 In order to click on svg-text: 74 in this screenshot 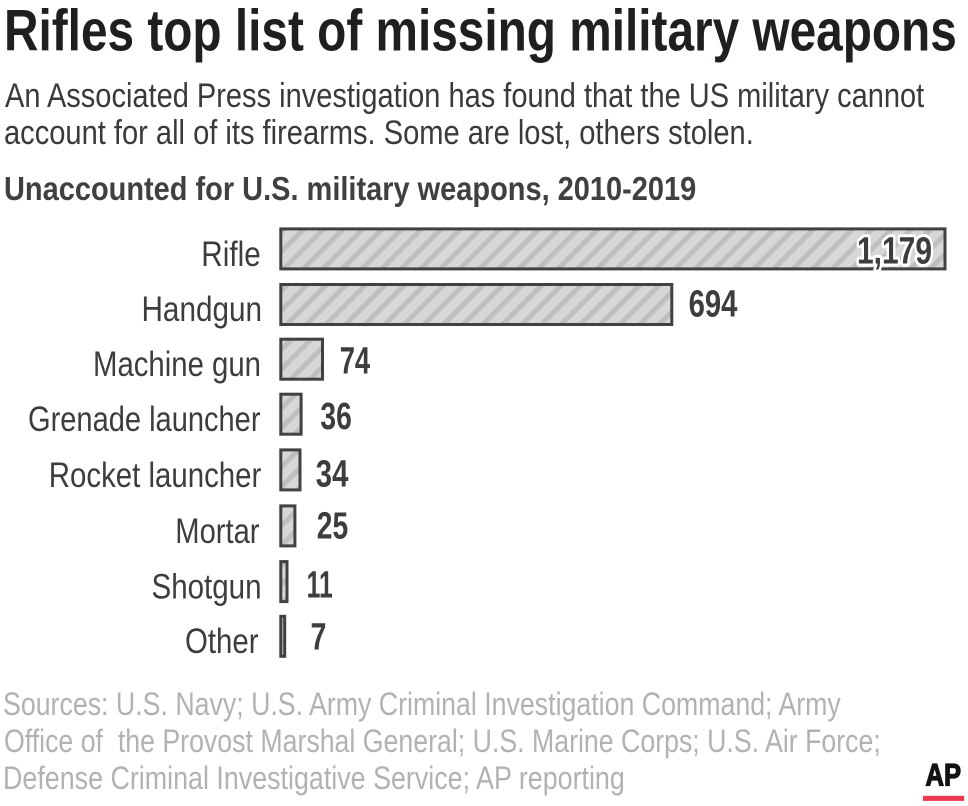, I will do `click(355, 362)`.